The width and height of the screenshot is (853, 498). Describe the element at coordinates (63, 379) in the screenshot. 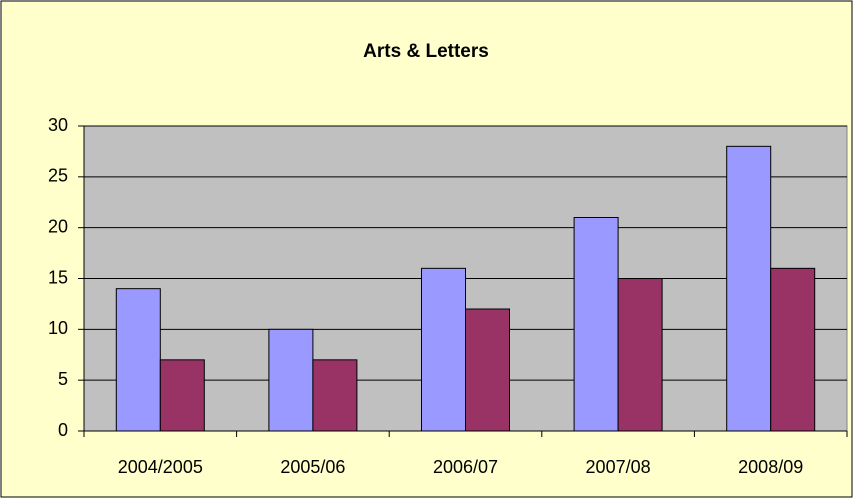

I see `y-tick-label: 5` at that location.